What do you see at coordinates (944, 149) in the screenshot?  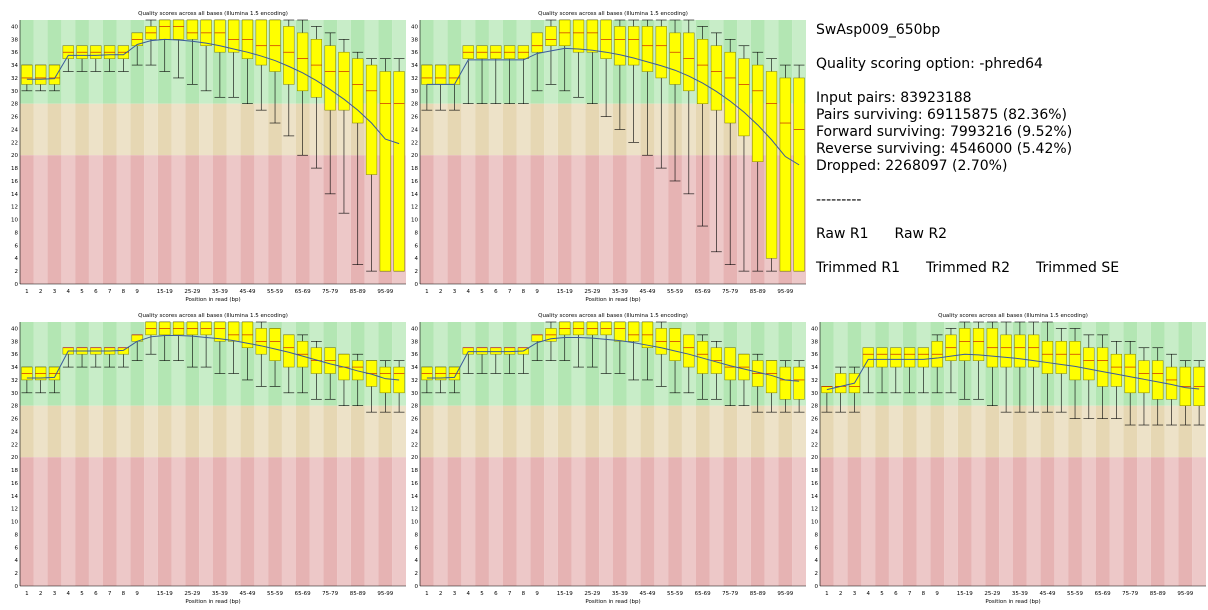 I see `reverse-surviving: Reverse surviving: 4546000 (5.42%)` at bounding box center [944, 149].